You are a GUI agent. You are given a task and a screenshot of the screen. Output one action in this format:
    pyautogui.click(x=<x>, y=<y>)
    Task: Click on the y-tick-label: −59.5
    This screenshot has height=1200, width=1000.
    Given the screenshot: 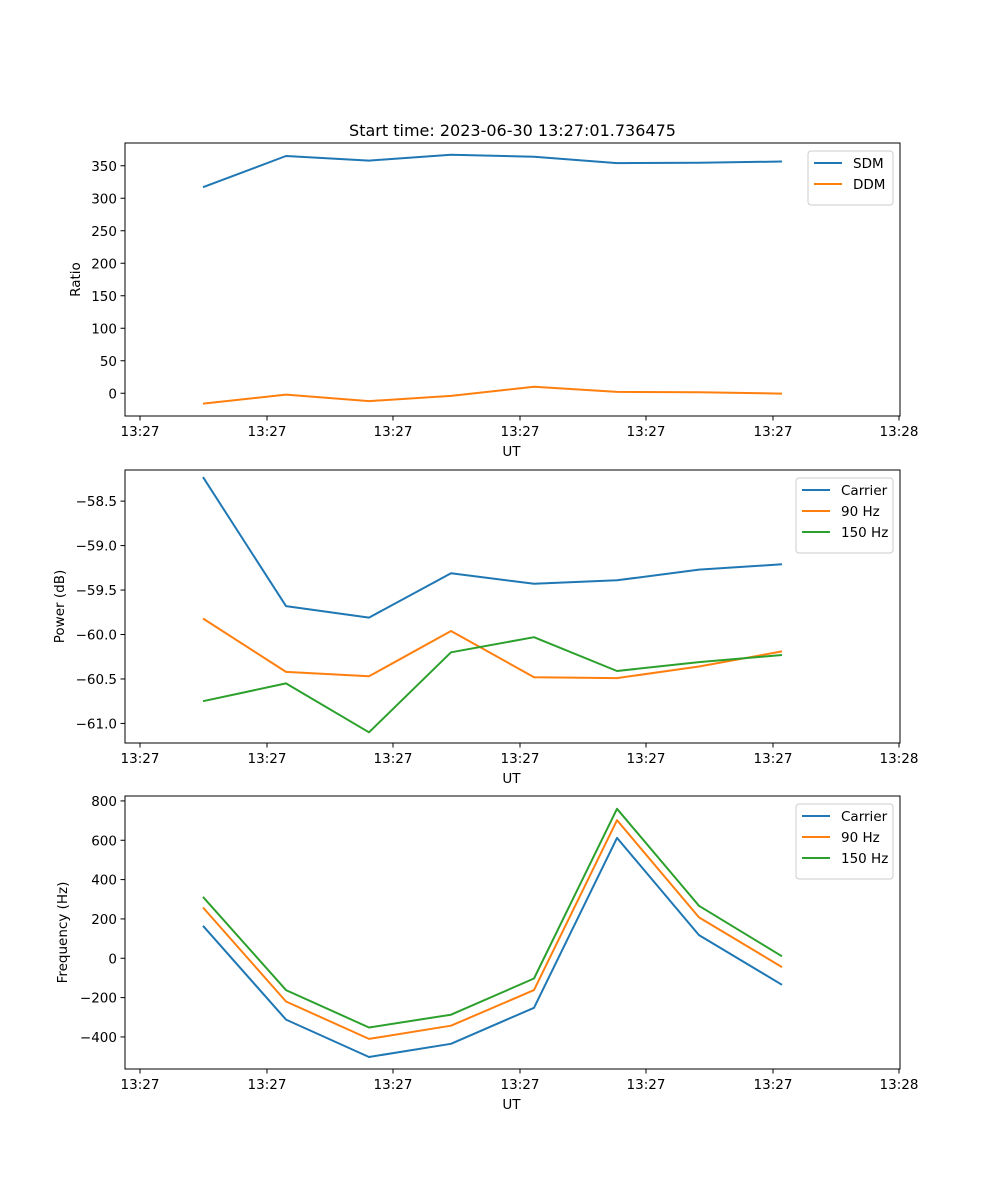 What is the action you would take?
    pyautogui.click(x=96, y=591)
    